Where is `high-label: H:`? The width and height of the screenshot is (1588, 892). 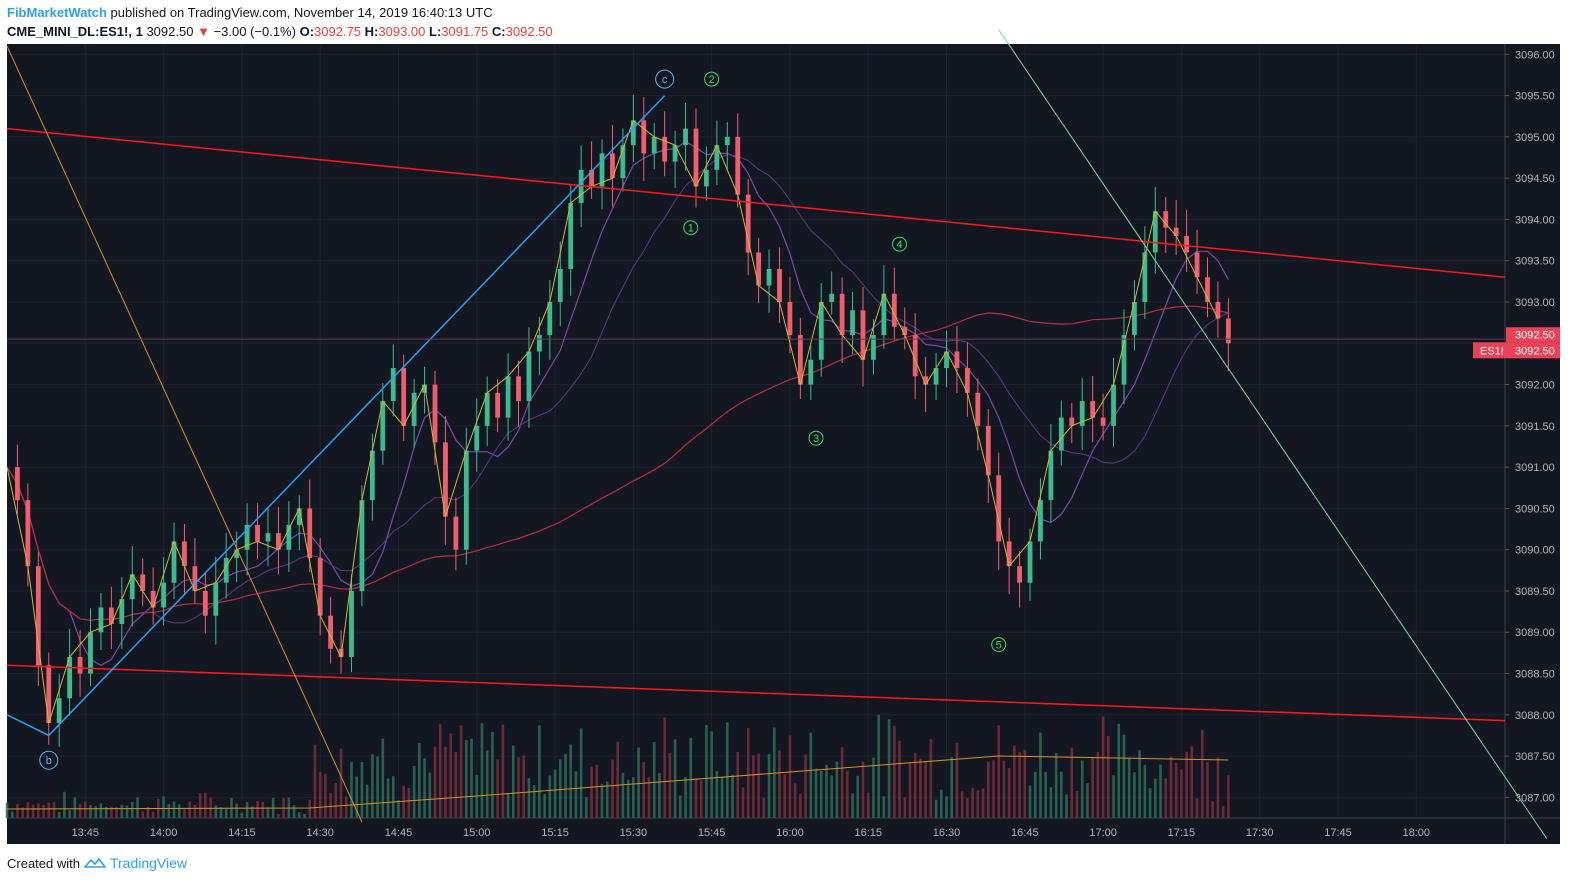 high-label: H: is located at coordinates (371, 31).